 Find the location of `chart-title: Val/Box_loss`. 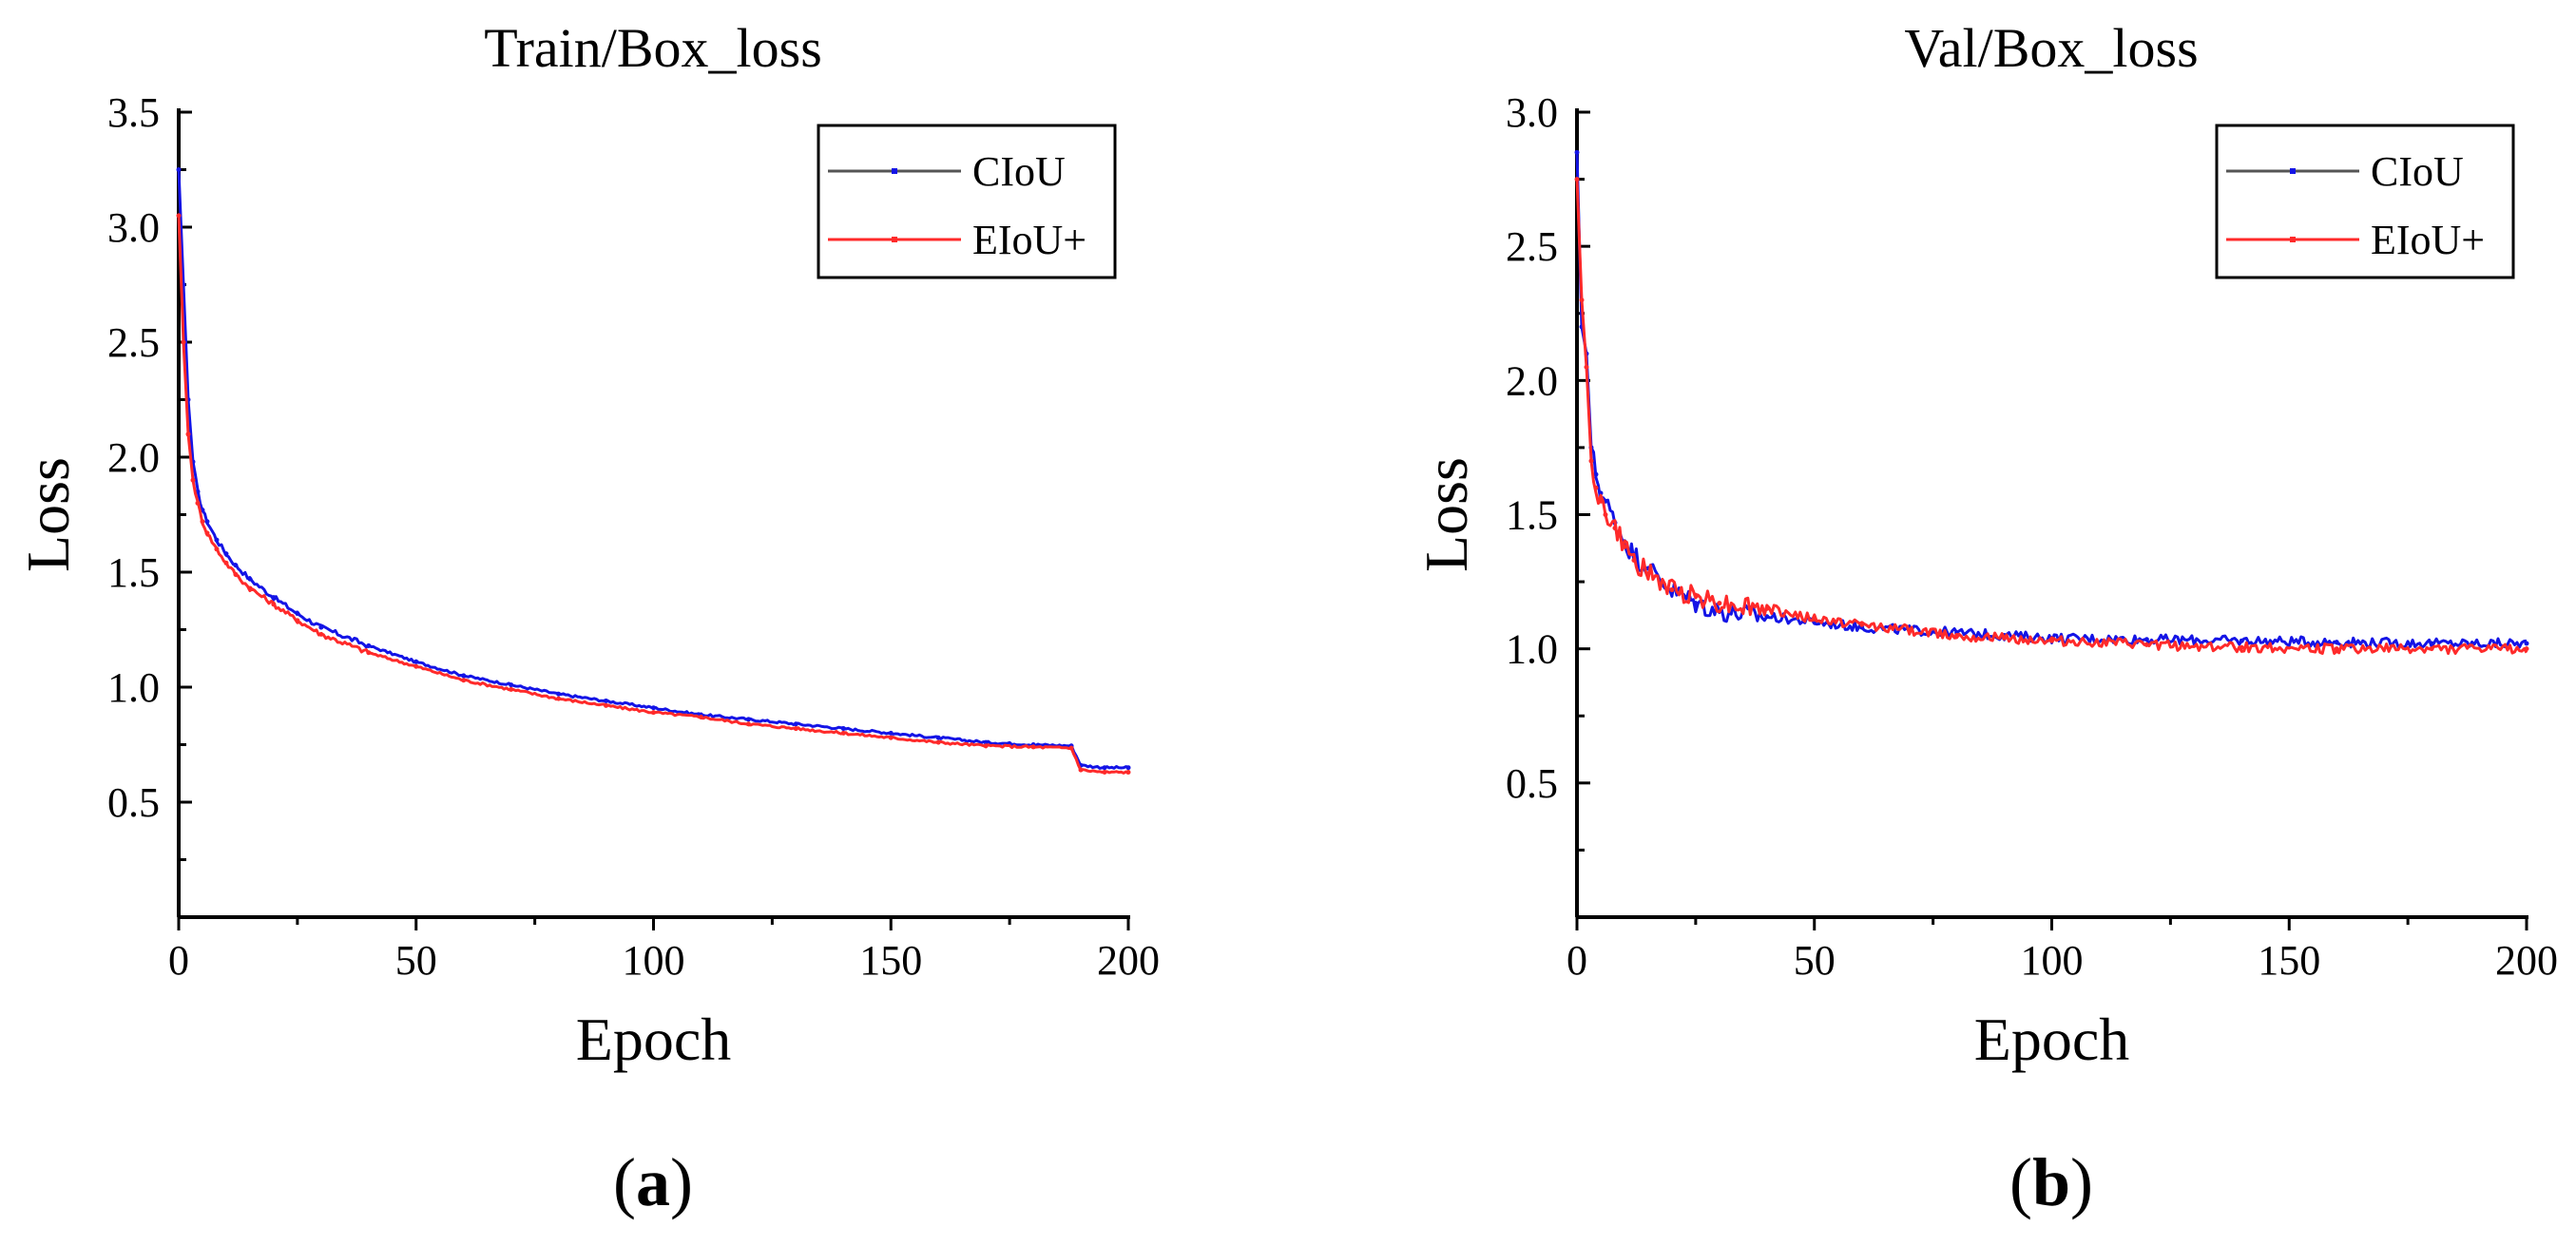

chart-title: Val/Box_loss is located at coordinates (2051, 48).